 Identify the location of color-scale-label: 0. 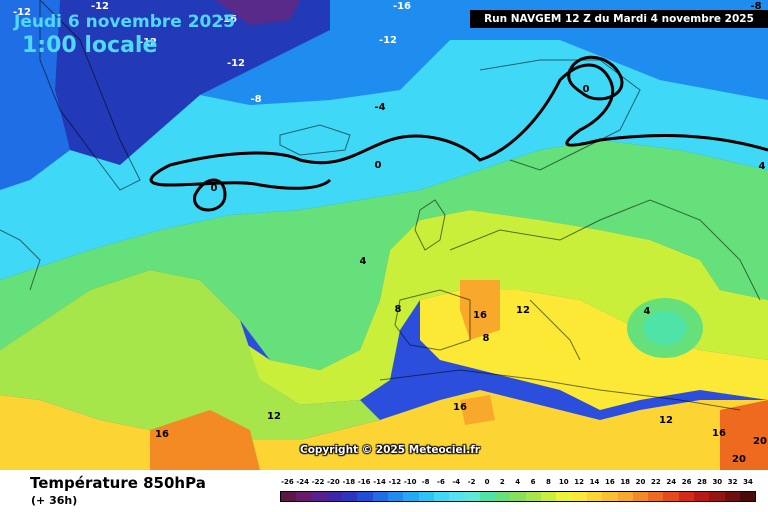
(487, 482).